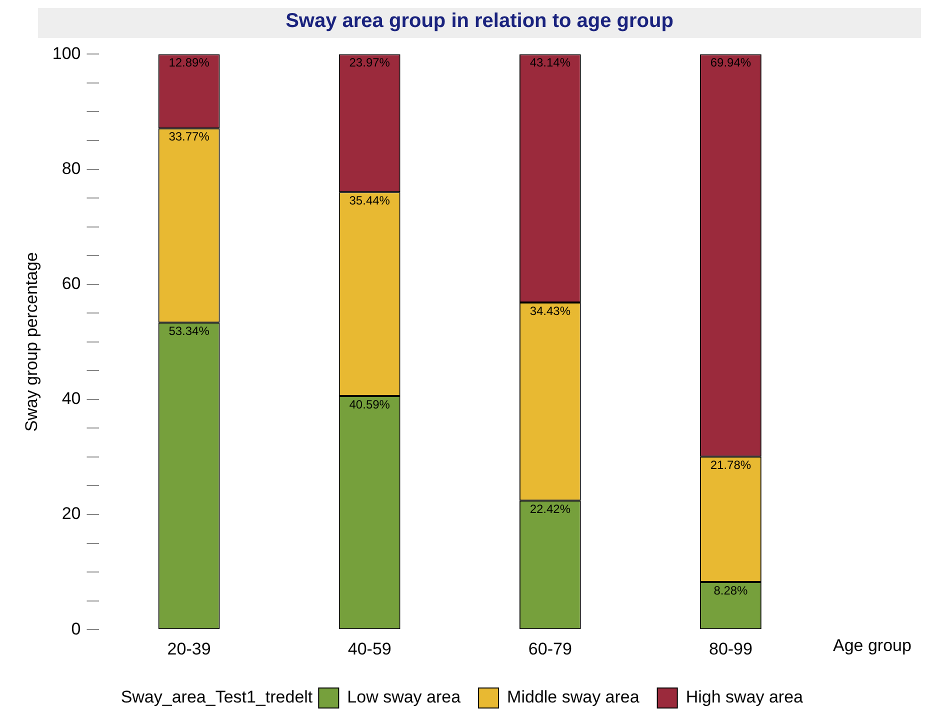 This screenshot has height=726, width=929. I want to click on data-label: 40.59%, so click(369, 404).